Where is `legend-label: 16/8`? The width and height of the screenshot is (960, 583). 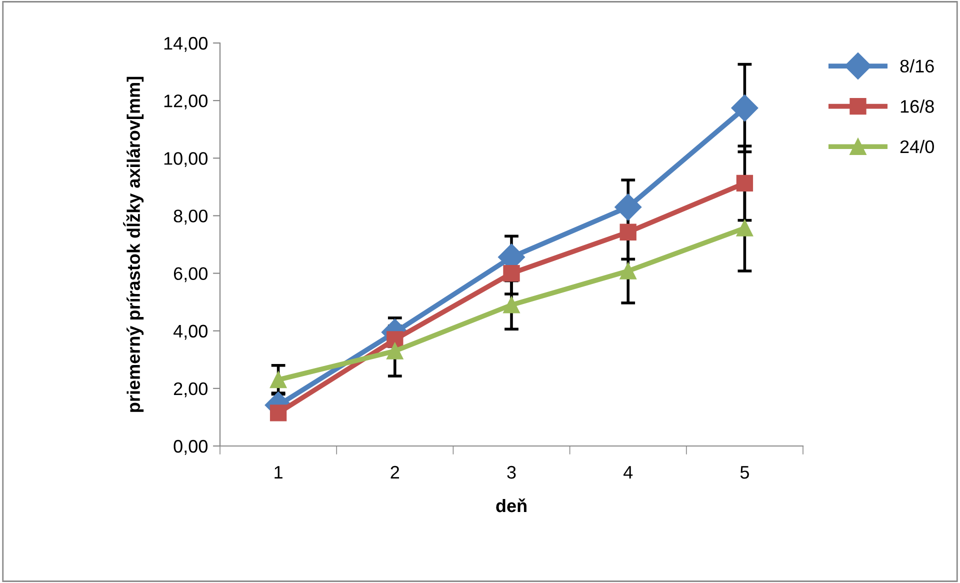 legend-label: 16/8 is located at coordinates (917, 106).